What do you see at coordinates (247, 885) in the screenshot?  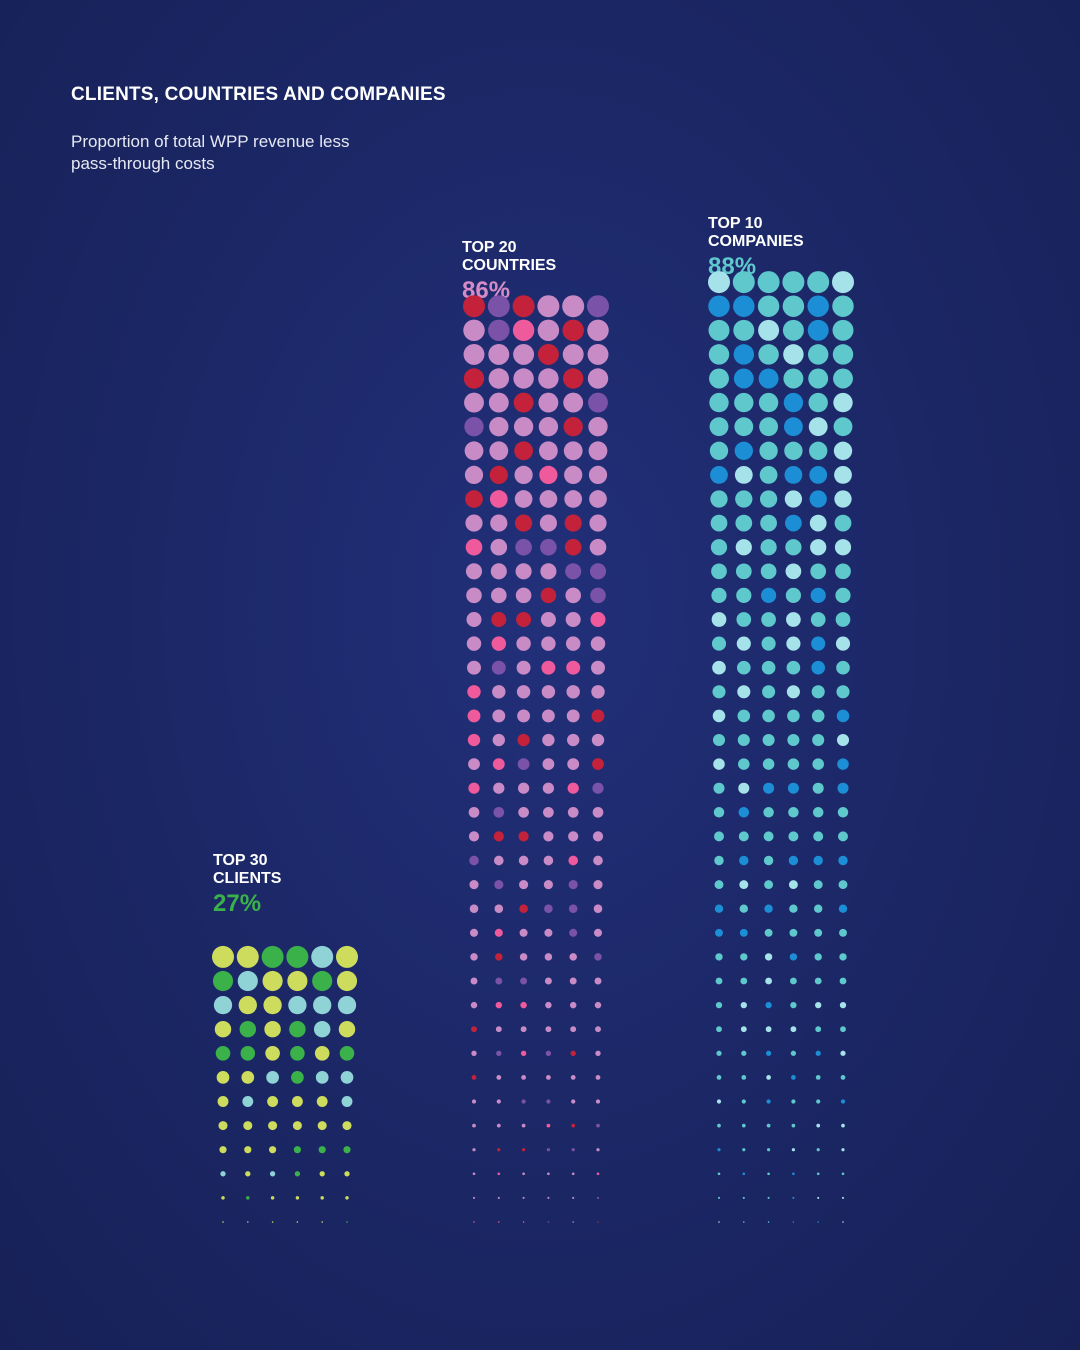 I see `clients-label: TOP 30 CLIENTS 27%` at bounding box center [247, 885].